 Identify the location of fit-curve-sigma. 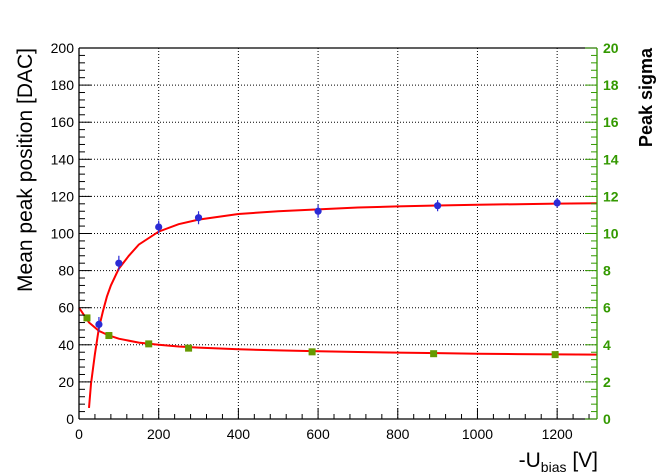
(338, 331).